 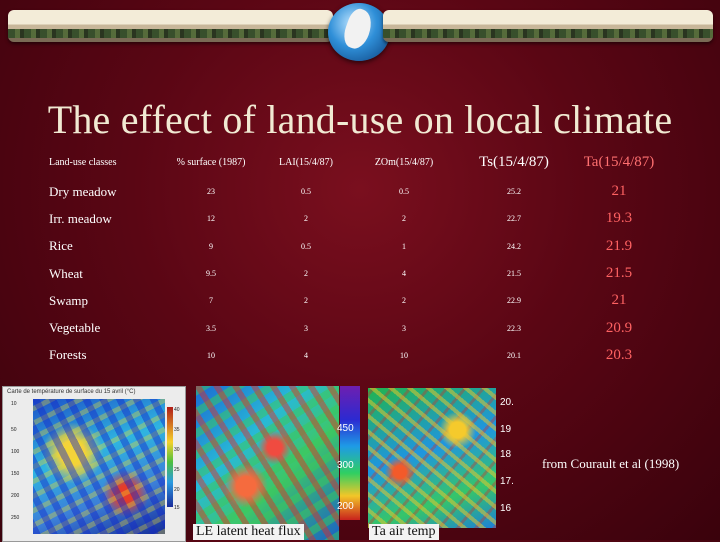 I want to click on cell-name: Wheat, so click(x=66, y=273).